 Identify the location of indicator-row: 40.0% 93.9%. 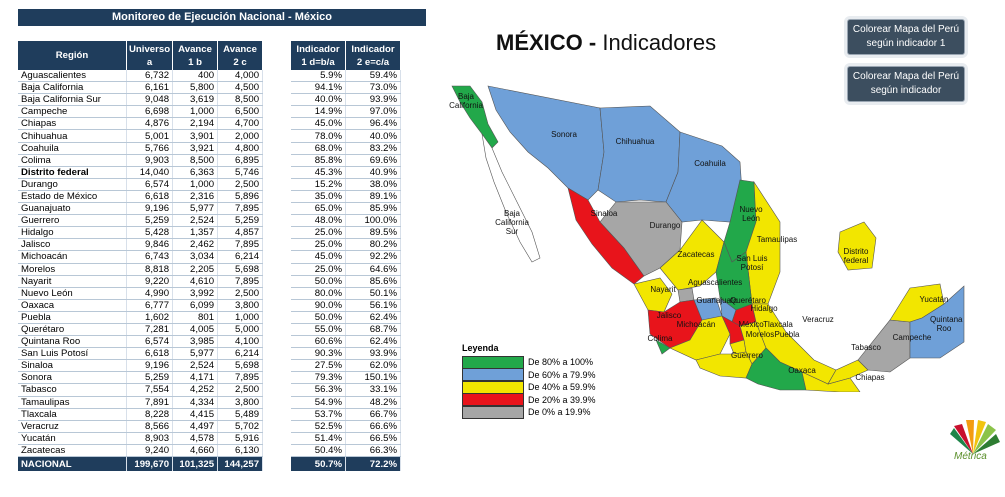
(346, 100).